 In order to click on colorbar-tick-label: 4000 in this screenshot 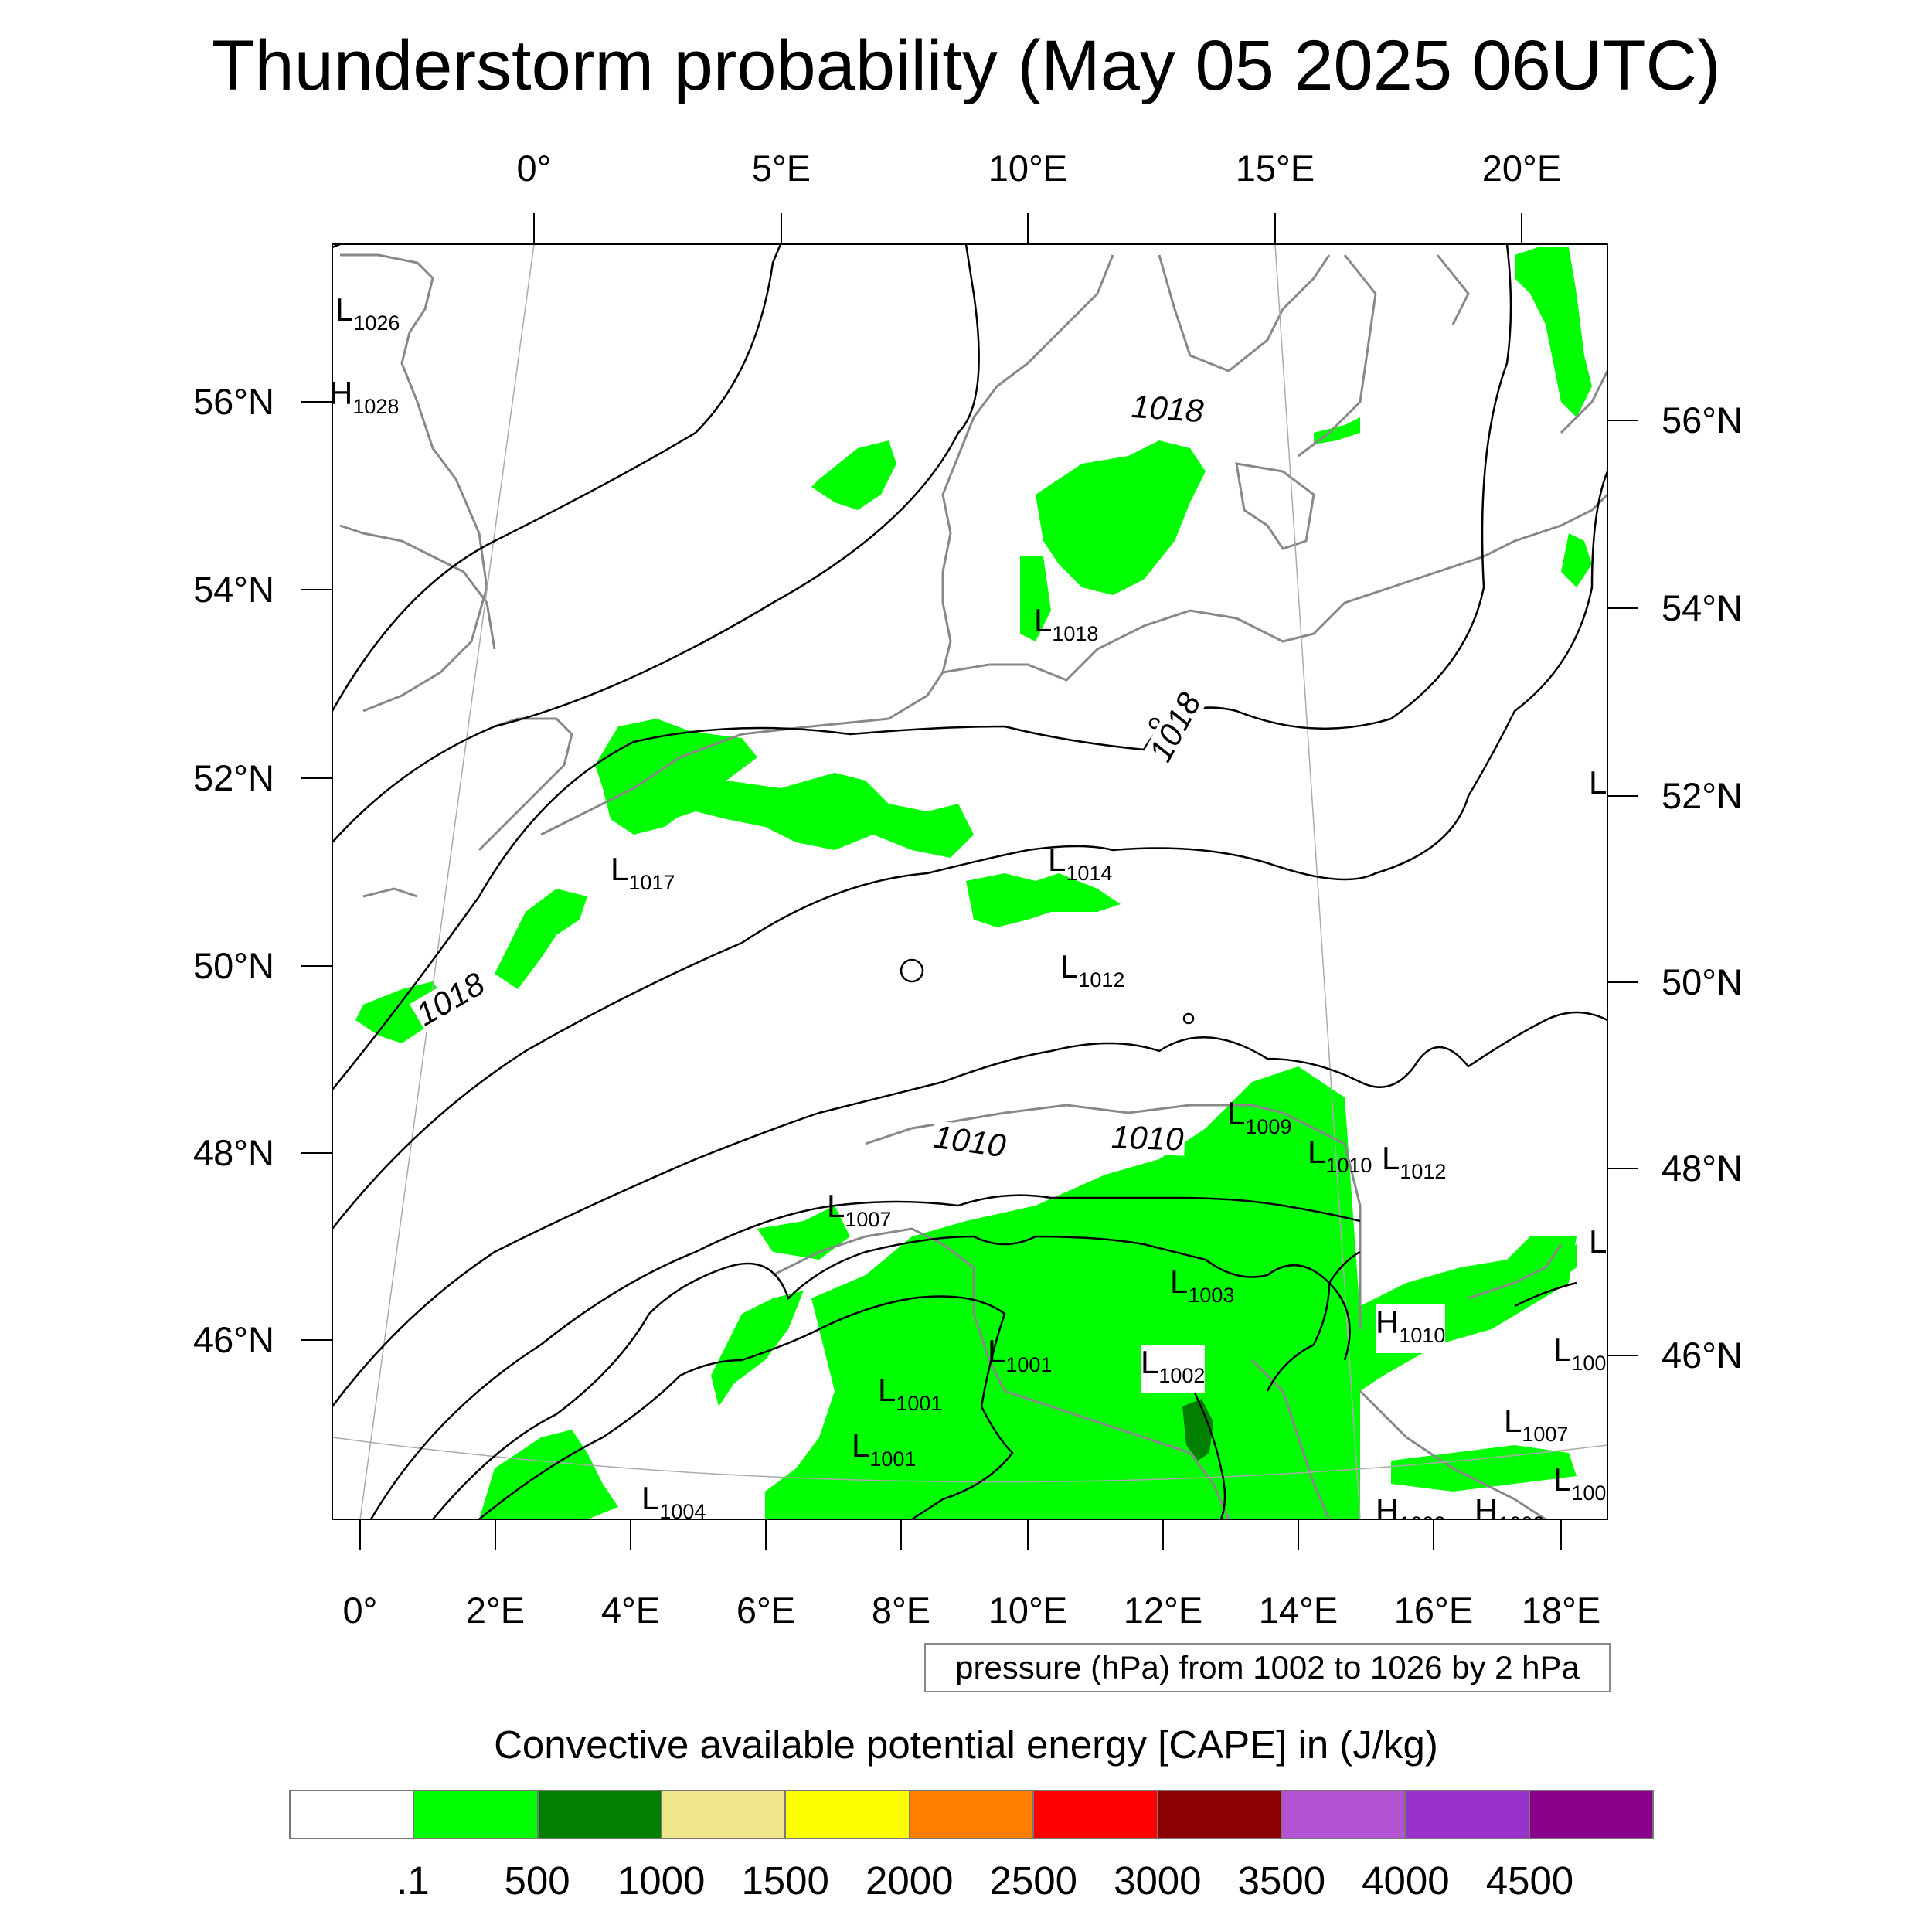, I will do `click(1406, 1881)`.